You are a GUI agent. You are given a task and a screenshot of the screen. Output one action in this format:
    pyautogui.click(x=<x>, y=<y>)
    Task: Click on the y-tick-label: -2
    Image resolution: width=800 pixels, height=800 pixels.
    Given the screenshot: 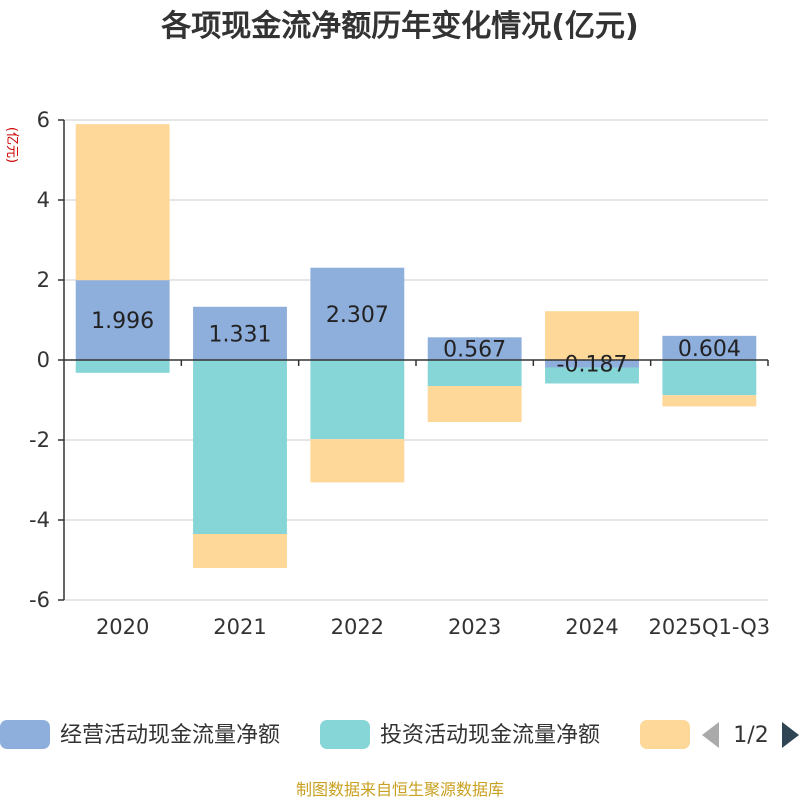 What is the action you would take?
    pyautogui.click(x=39, y=440)
    